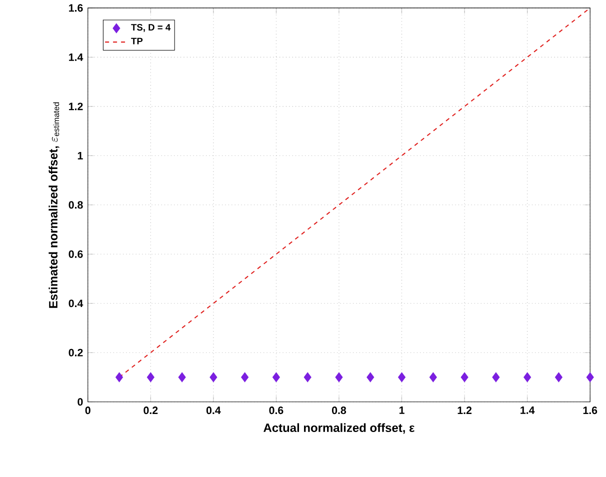  I want to click on x-tick-label: 0.8, so click(339, 410).